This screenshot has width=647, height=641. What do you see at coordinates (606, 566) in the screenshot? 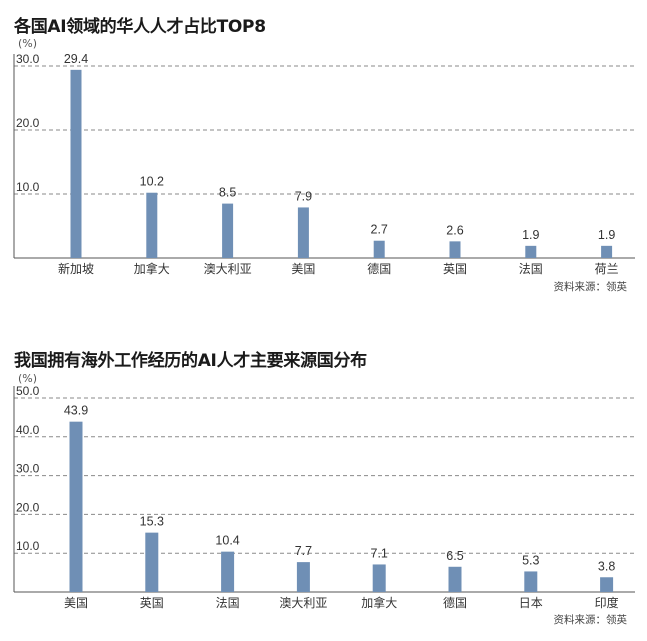
I see `bar-value-label: 3.8` at bounding box center [606, 566].